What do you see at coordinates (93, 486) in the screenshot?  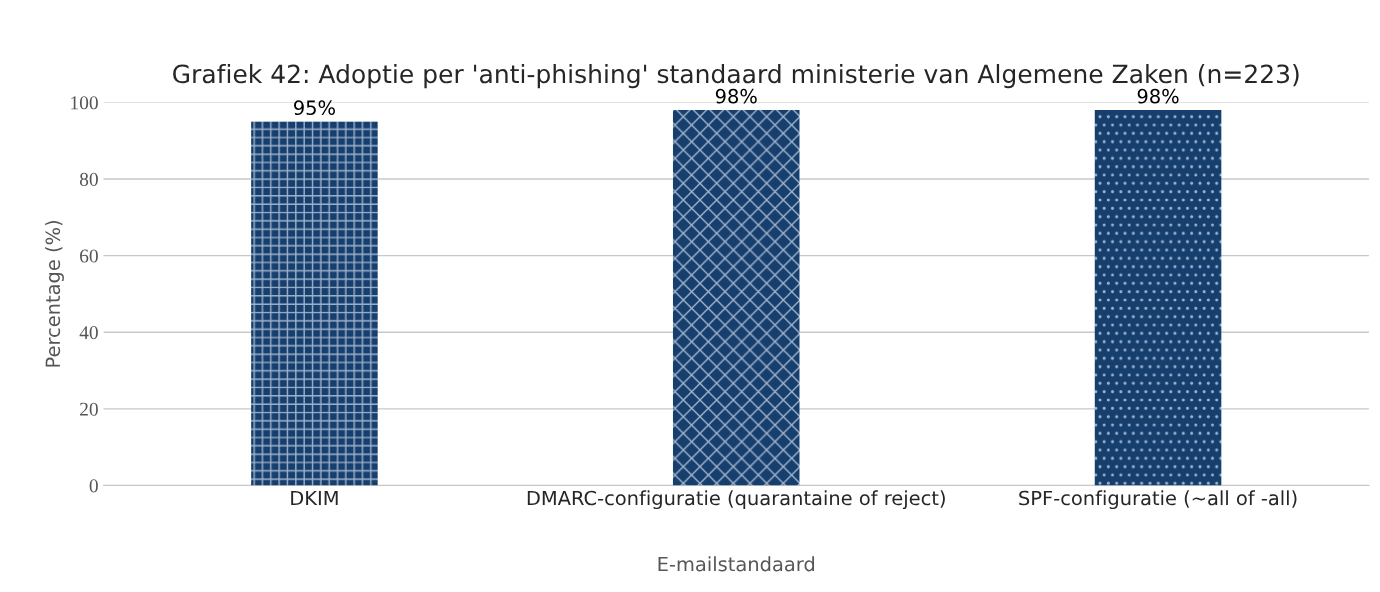 I see `y-tick-label: 0` at bounding box center [93, 486].